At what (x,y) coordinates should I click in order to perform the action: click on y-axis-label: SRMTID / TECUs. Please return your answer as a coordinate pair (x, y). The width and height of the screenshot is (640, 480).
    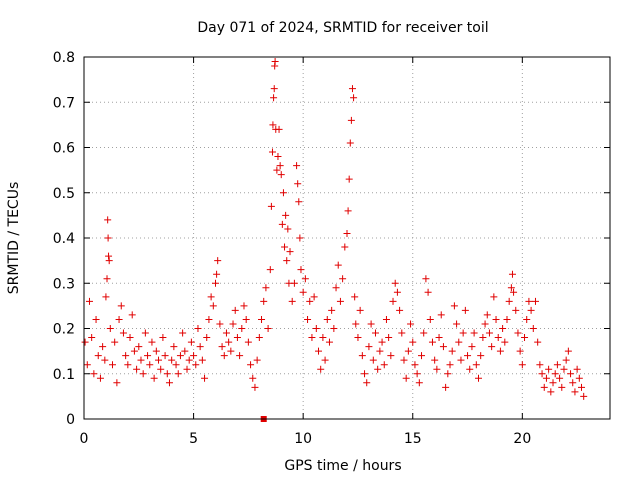
    Looking at the image, I should click on (14, 238).